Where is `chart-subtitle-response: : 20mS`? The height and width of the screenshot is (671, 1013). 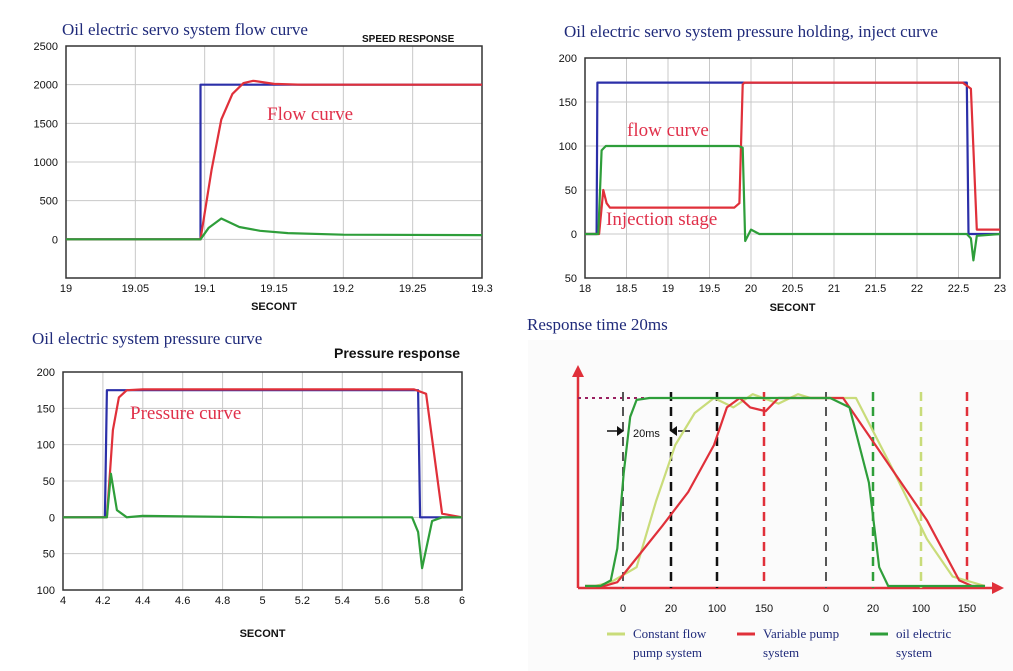
chart-subtitle-response: : 20mS is located at coordinates (706, 361).